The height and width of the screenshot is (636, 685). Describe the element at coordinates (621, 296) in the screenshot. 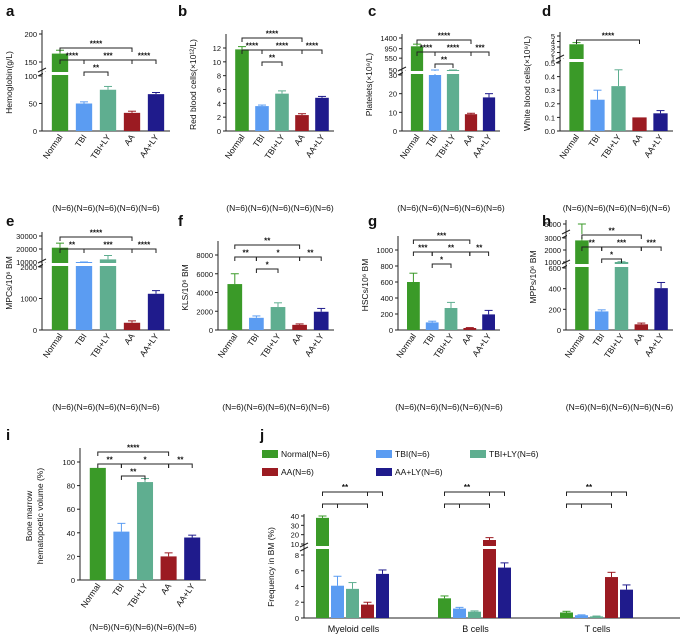

I see `bar-h-tbi-ly` at that location.